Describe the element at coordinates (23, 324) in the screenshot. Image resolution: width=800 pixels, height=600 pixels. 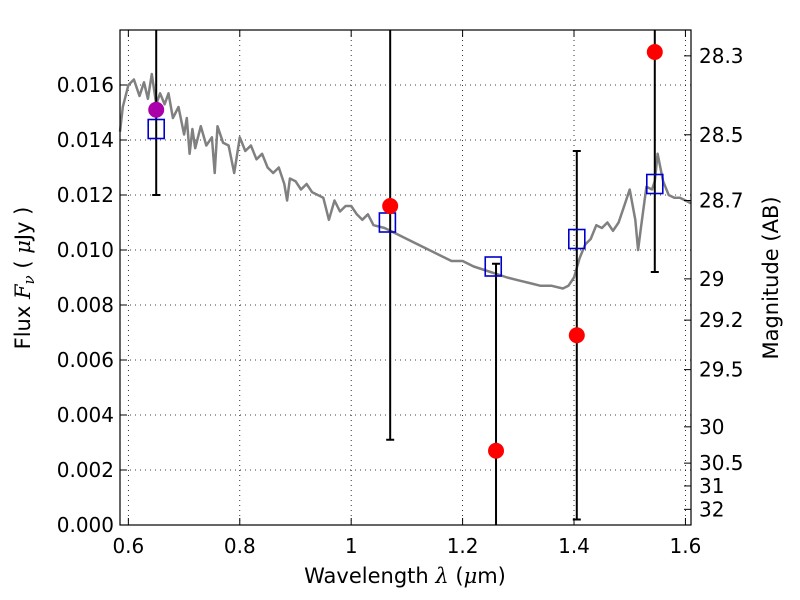
I see `y-axis-label-text: Flux` at that location.